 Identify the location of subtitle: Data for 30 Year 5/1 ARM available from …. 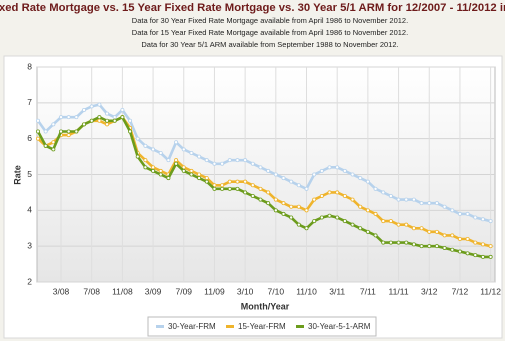
(269, 44).